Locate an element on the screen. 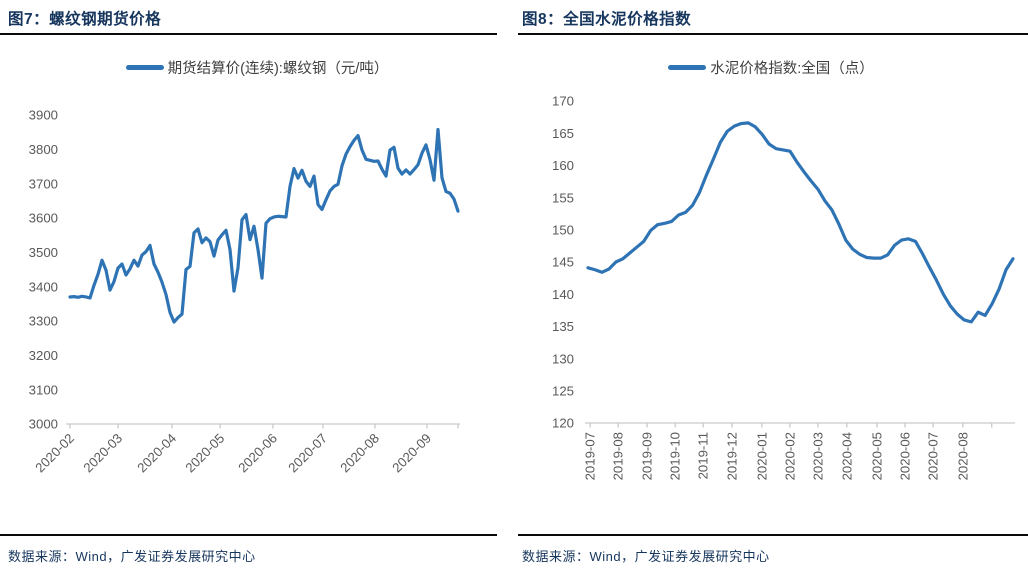  svg-text: 3600 is located at coordinates (43, 218).